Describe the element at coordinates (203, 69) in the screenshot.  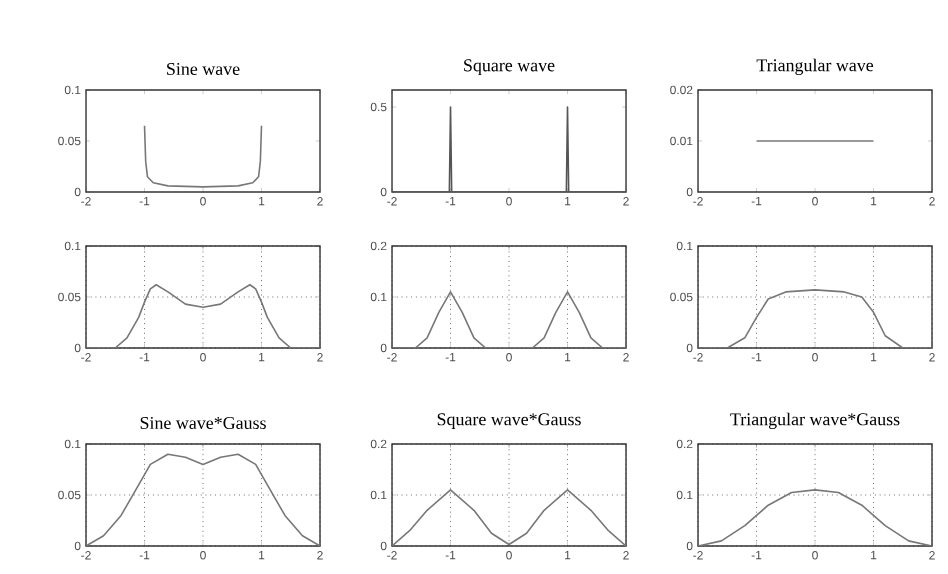
I see `chart-title: Sine wave` at that location.